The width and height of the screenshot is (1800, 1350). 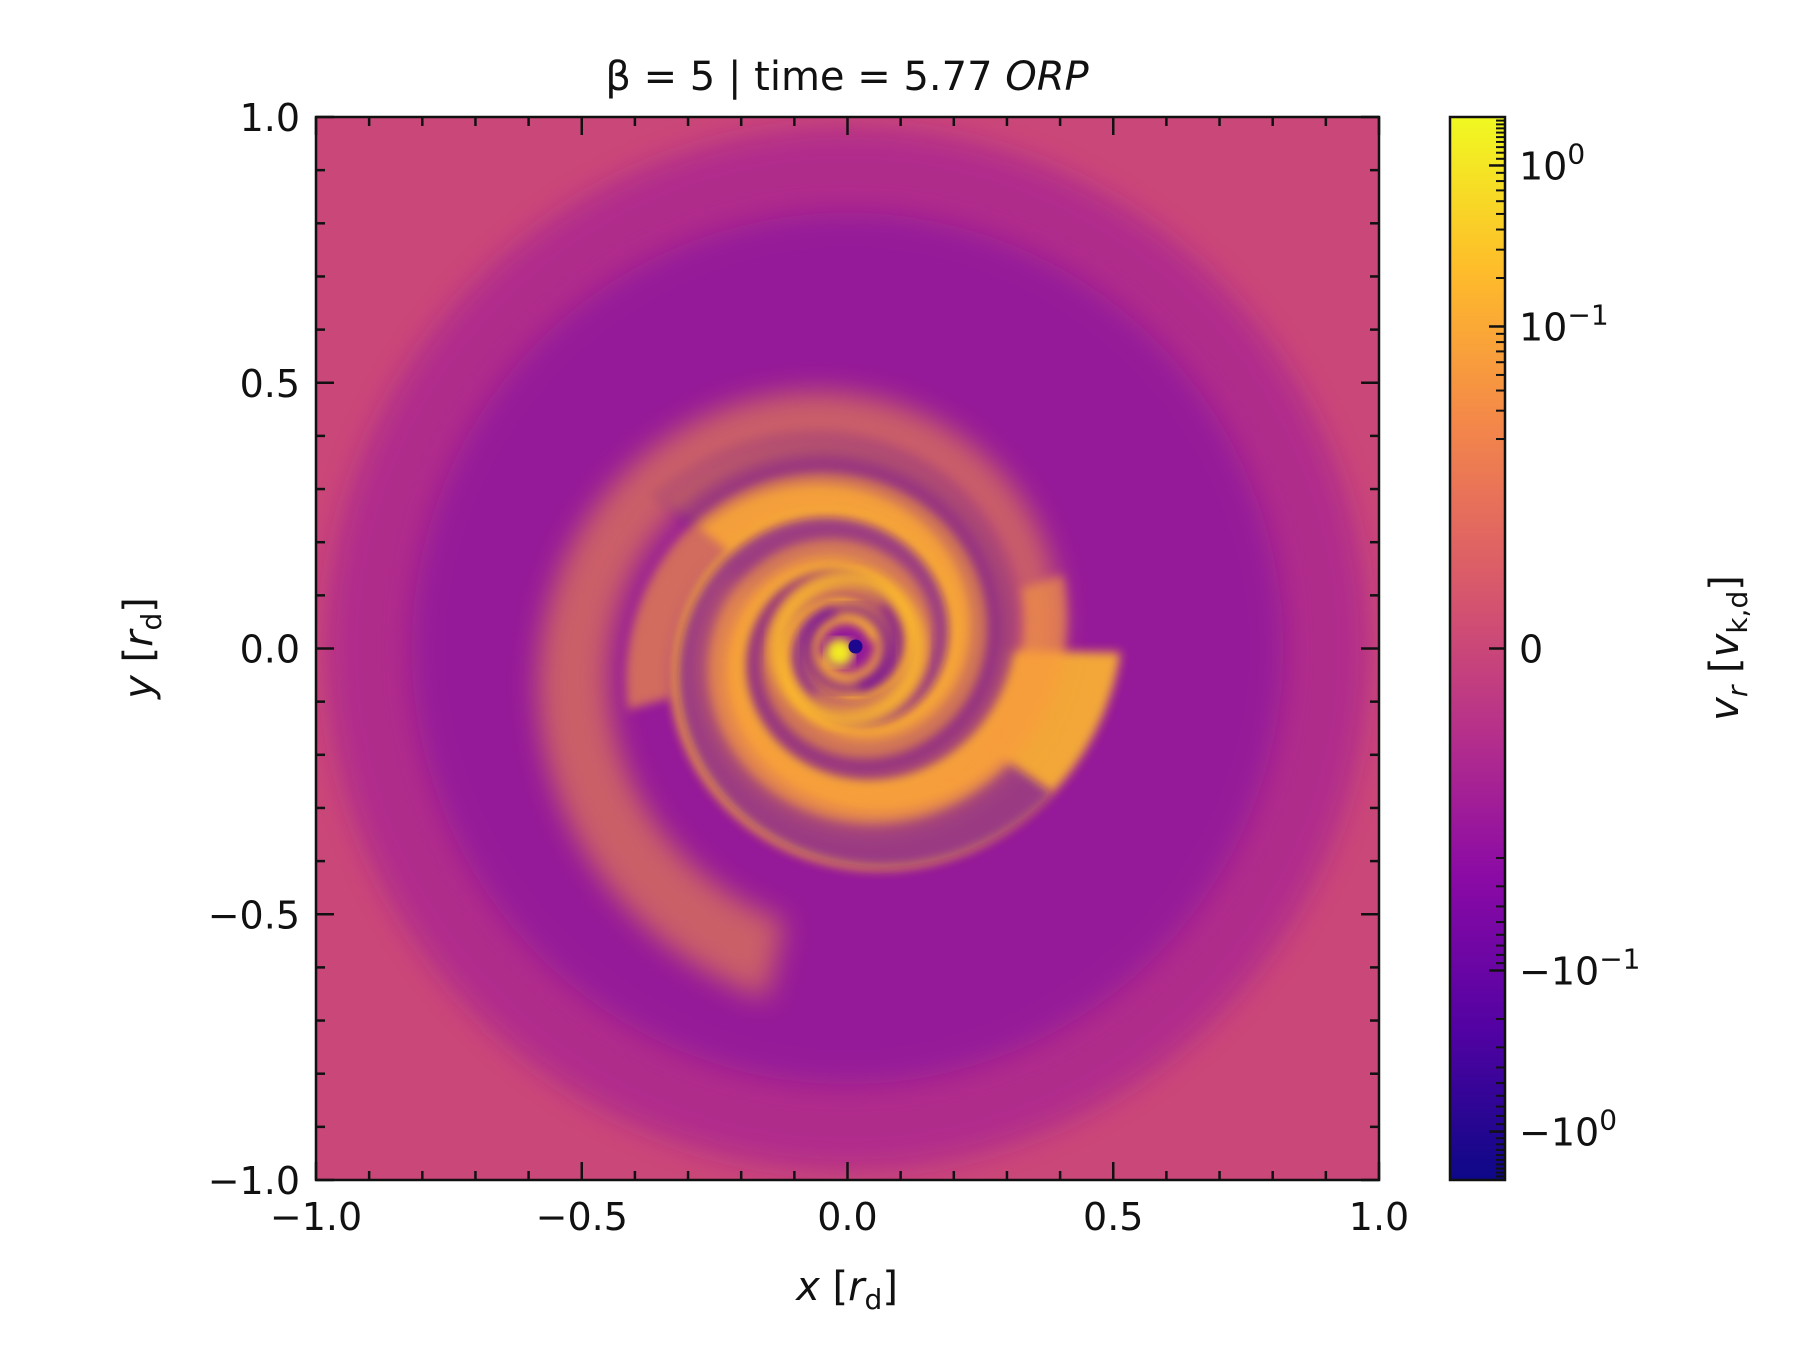 I want to click on y-axis-unit-close: ], so click(x=139, y=605).